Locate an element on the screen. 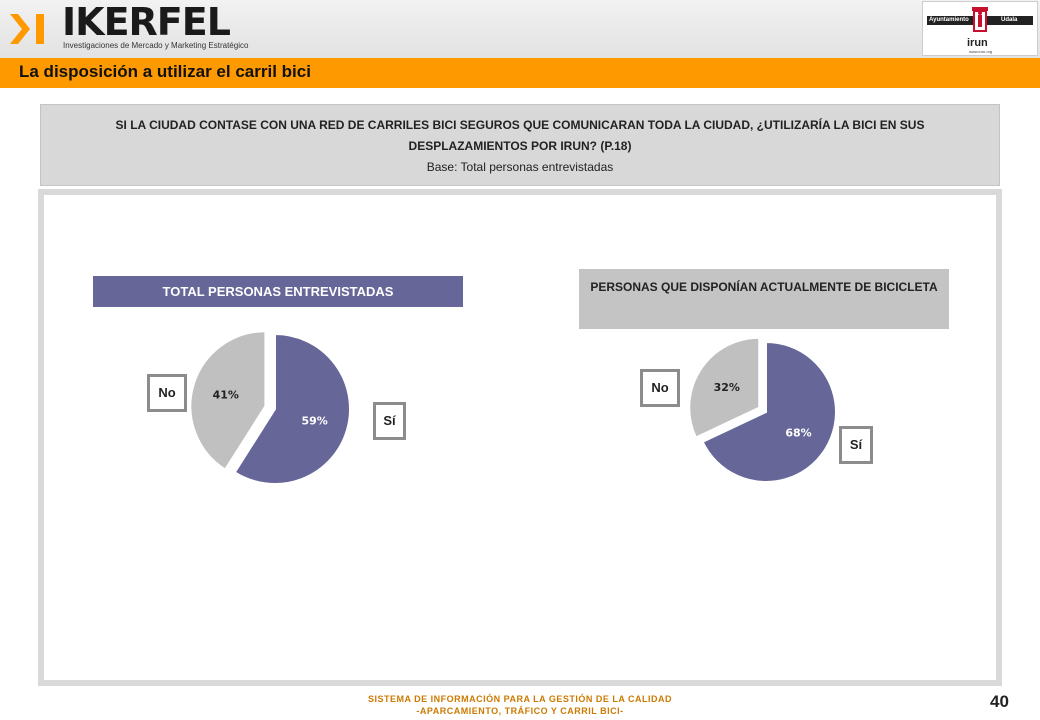 Image resolution: width=1040 pixels, height=720 pixels. chart-2-slice-si is located at coordinates (769, 411).